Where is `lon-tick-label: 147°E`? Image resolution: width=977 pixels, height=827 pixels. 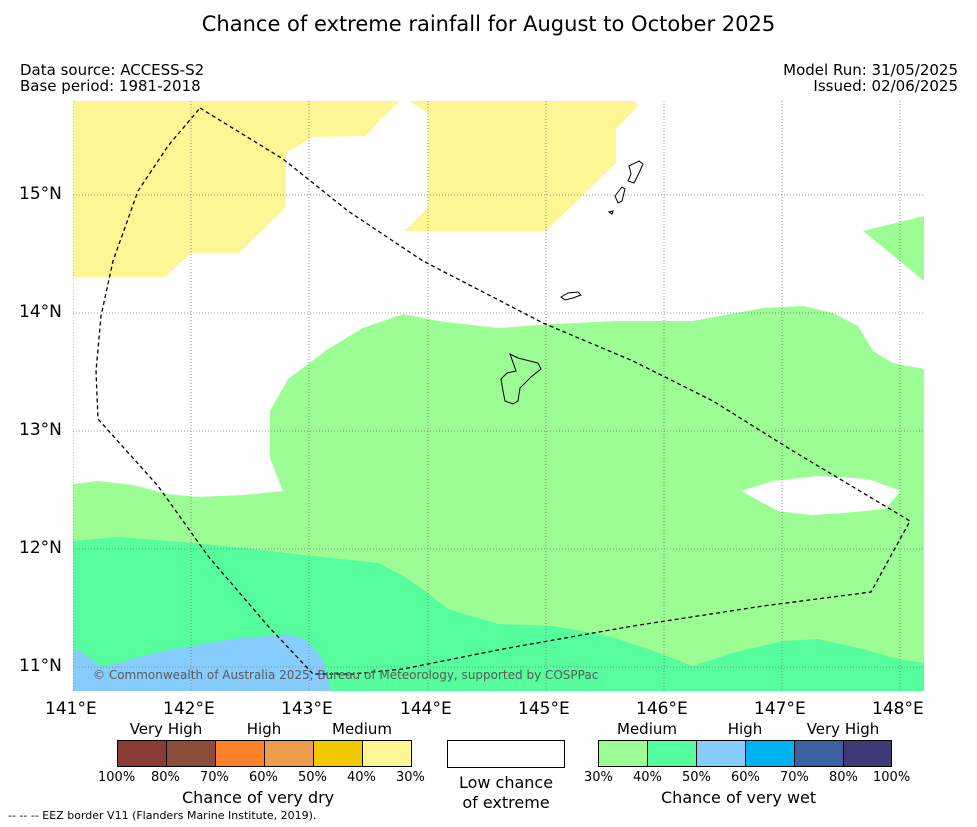 lon-tick-label: 147°E is located at coordinates (780, 709).